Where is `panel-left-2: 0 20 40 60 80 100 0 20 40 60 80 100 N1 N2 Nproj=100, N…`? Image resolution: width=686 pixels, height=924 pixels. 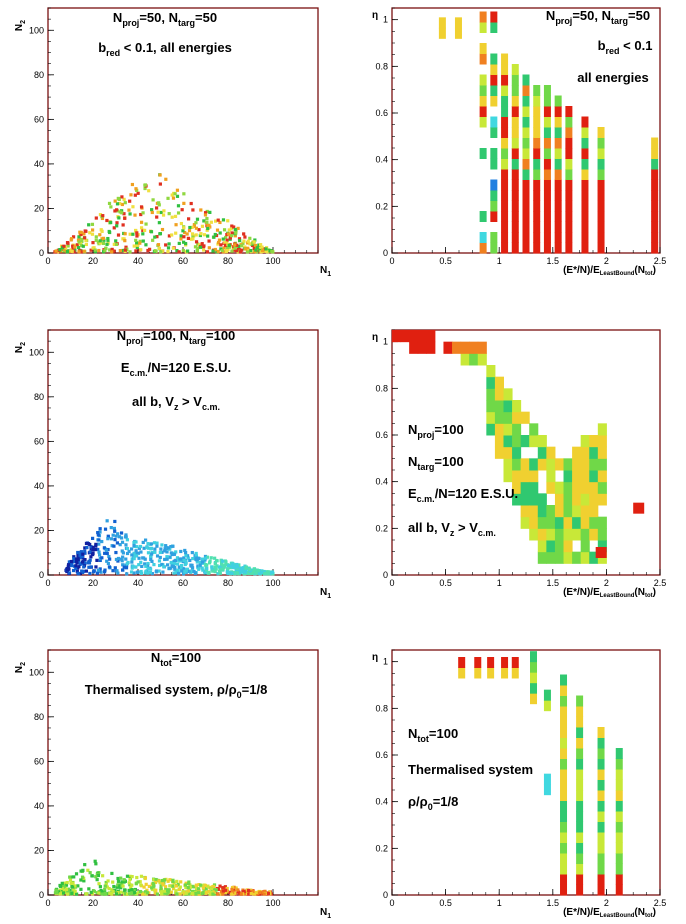 panel-left-2: 0 20 40 60 80 100 0 20 40 60 80 100 N1 N2 Nproj=100, N… is located at coordinates (172, 464).